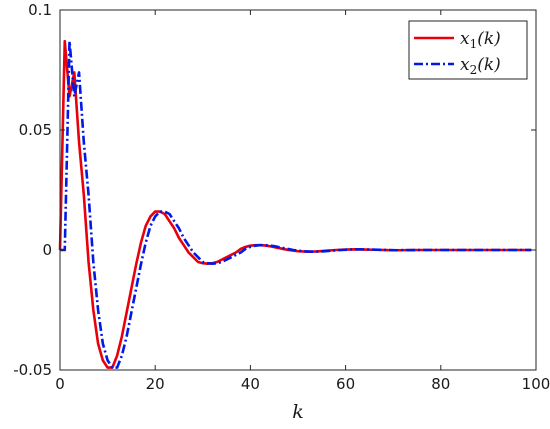 Image resolution: width=550 pixels, height=429 pixels. I want to click on y-tick-label: -0.05, so click(32, 370).